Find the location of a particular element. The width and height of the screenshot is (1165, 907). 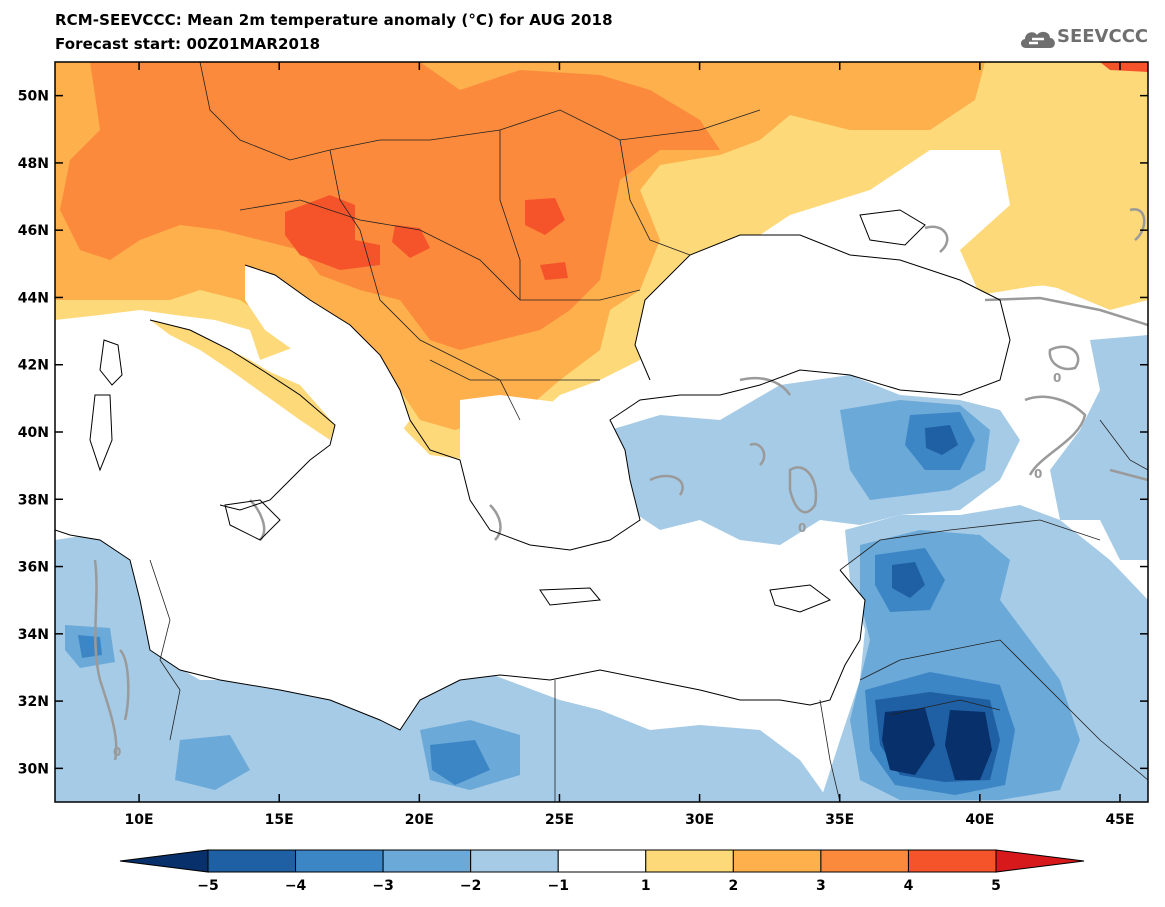

lat-tick-label: 46N is located at coordinates (33, 231).